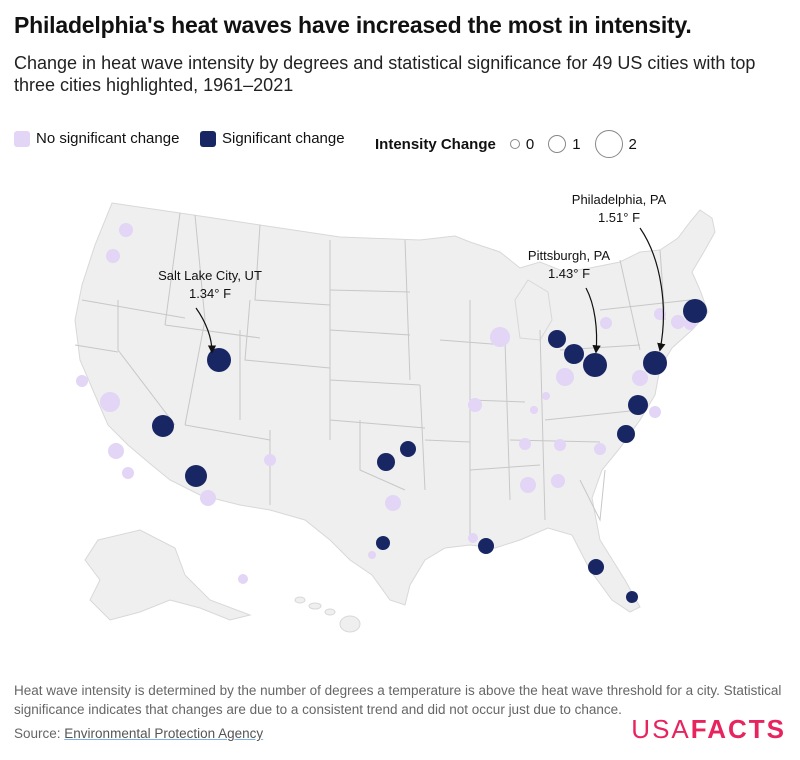 This screenshot has height=760, width=800. What do you see at coordinates (196, 476) in the screenshot?
I see `city-bubble-phoenix` at bounding box center [196, 476].